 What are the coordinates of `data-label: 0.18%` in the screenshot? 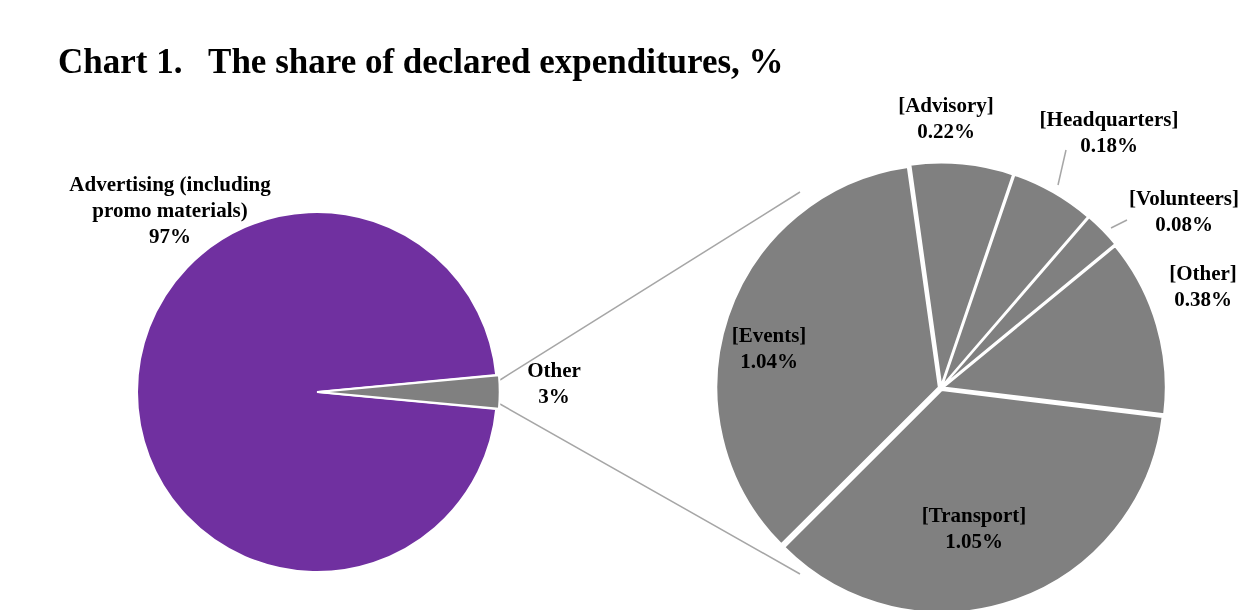 It's located at (1109, 145).